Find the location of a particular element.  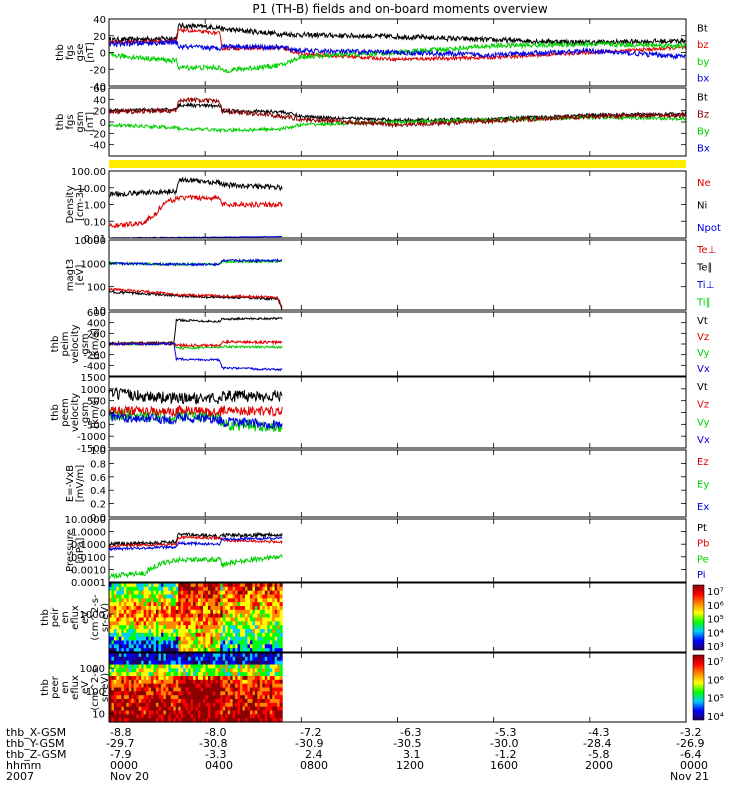

row-label: thb_Y-GSM is located at coordinates (35, 743).